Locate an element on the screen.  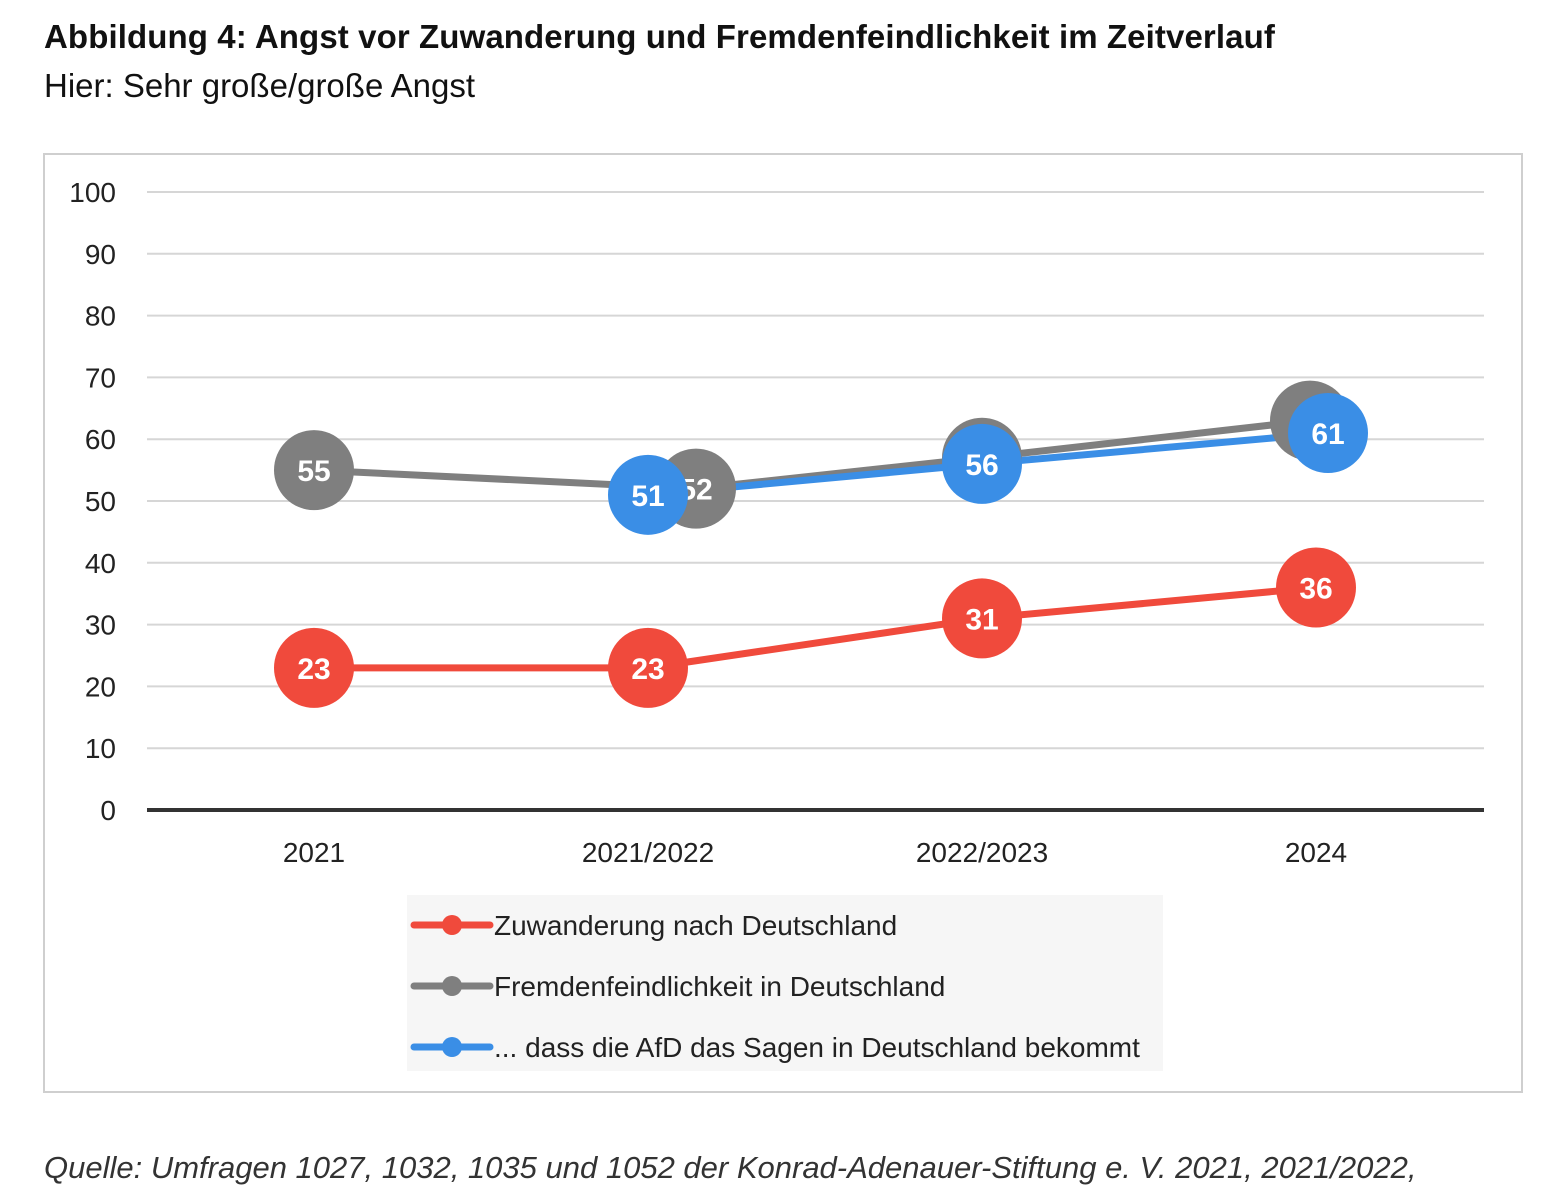
y-tick-label: 10 is located at coordinates (100, 748).